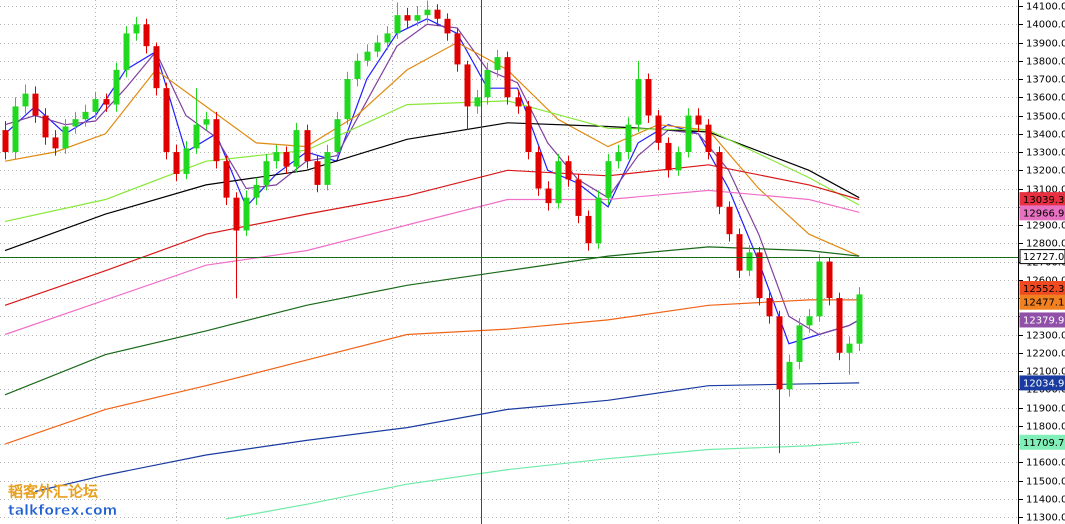  What do you see at coordinates (1045, 518) in the screenshot?
I see `y-tick-label: 11300.0` at bounding box center [1045, 518].